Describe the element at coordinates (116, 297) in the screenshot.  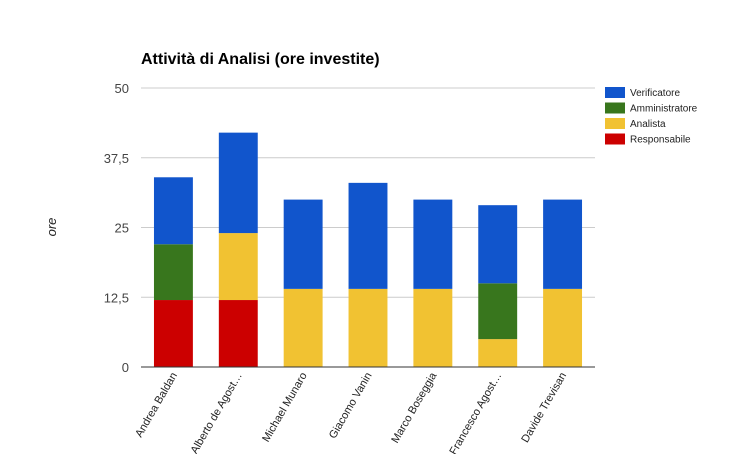
I see `y-tick-label: 12,5` at that location.